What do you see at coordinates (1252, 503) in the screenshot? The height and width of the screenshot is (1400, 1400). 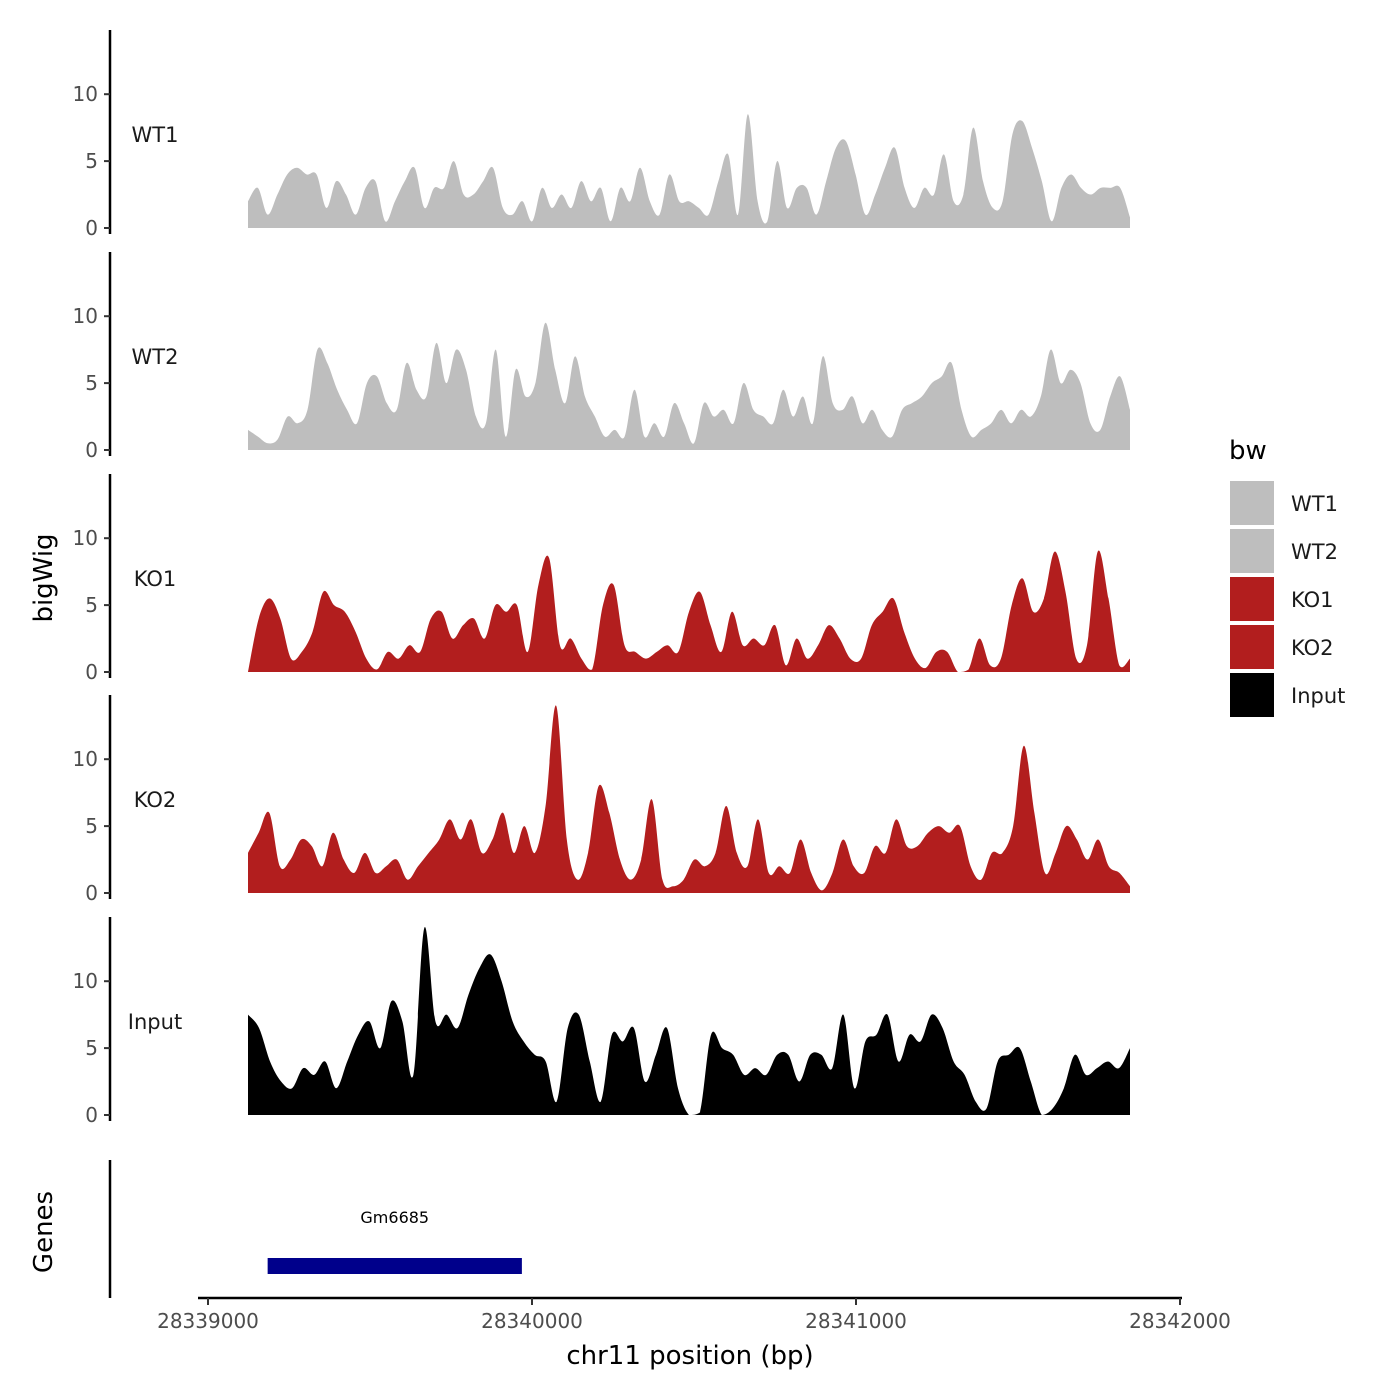 I see `legend-swatch-wt1` at bounding box center [1252, 503].